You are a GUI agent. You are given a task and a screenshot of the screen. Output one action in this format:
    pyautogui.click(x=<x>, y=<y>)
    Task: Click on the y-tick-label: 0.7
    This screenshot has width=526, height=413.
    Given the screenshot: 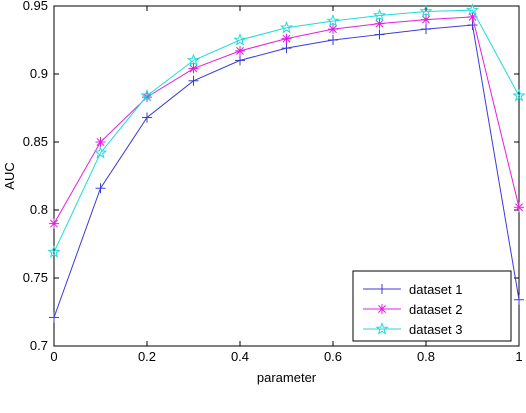 What is the action you would take?
    pyautogui.click(x=39, y=345)
    